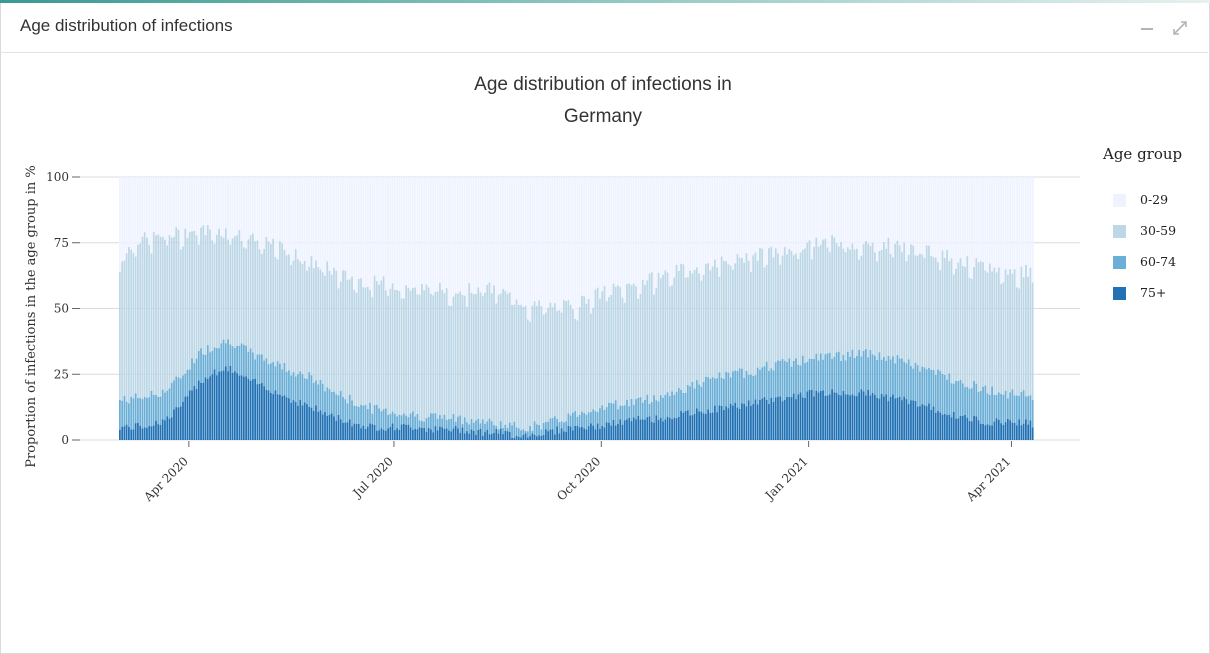 The height and width of the screenshot is (654, 1210). I want to click on expand-button, so click(1180, 28).